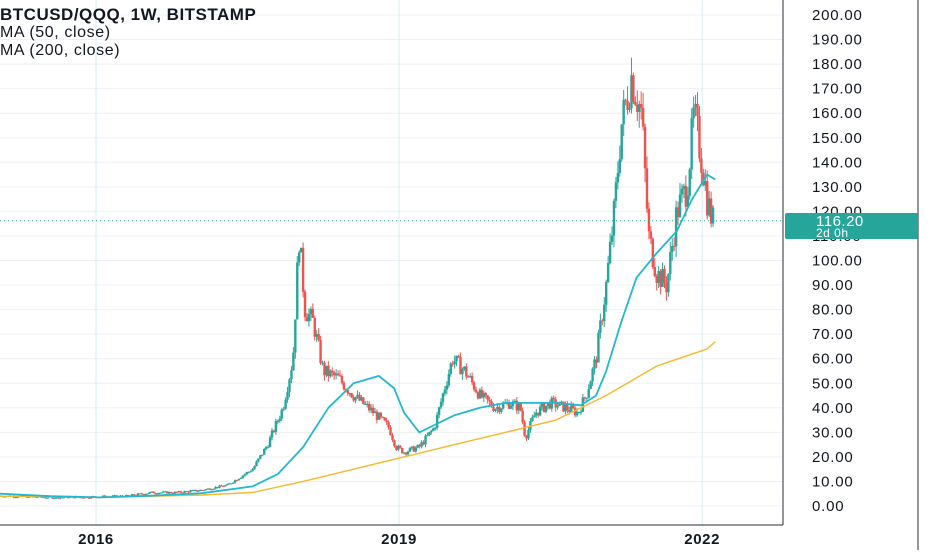  What do you see at coordinates (833, 334) in the screenshot?
I see `y-tick-label: 70.00` at bounding box center [833, 334].